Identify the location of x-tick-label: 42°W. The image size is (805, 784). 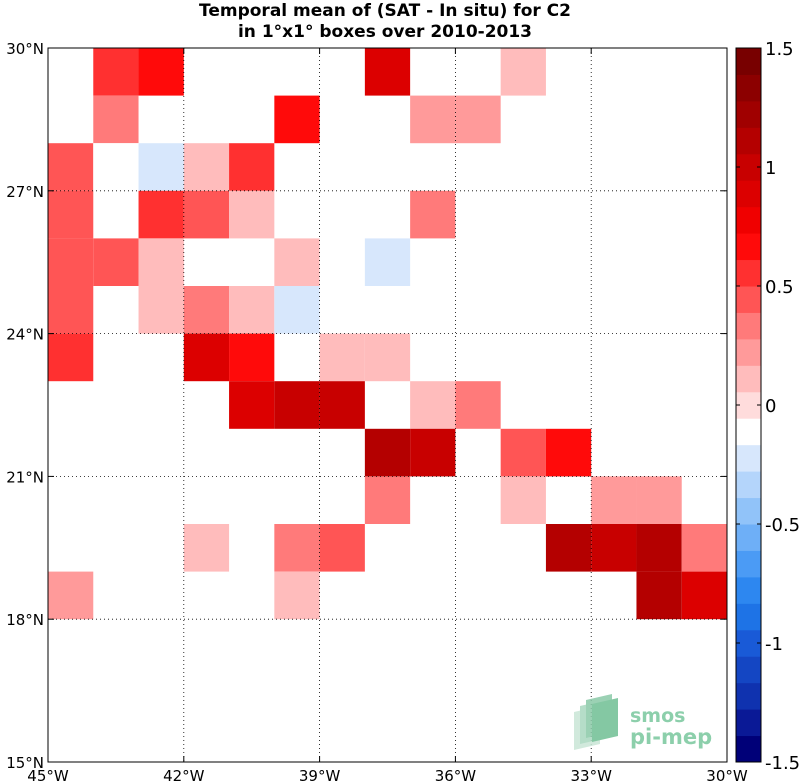
(184, 775).